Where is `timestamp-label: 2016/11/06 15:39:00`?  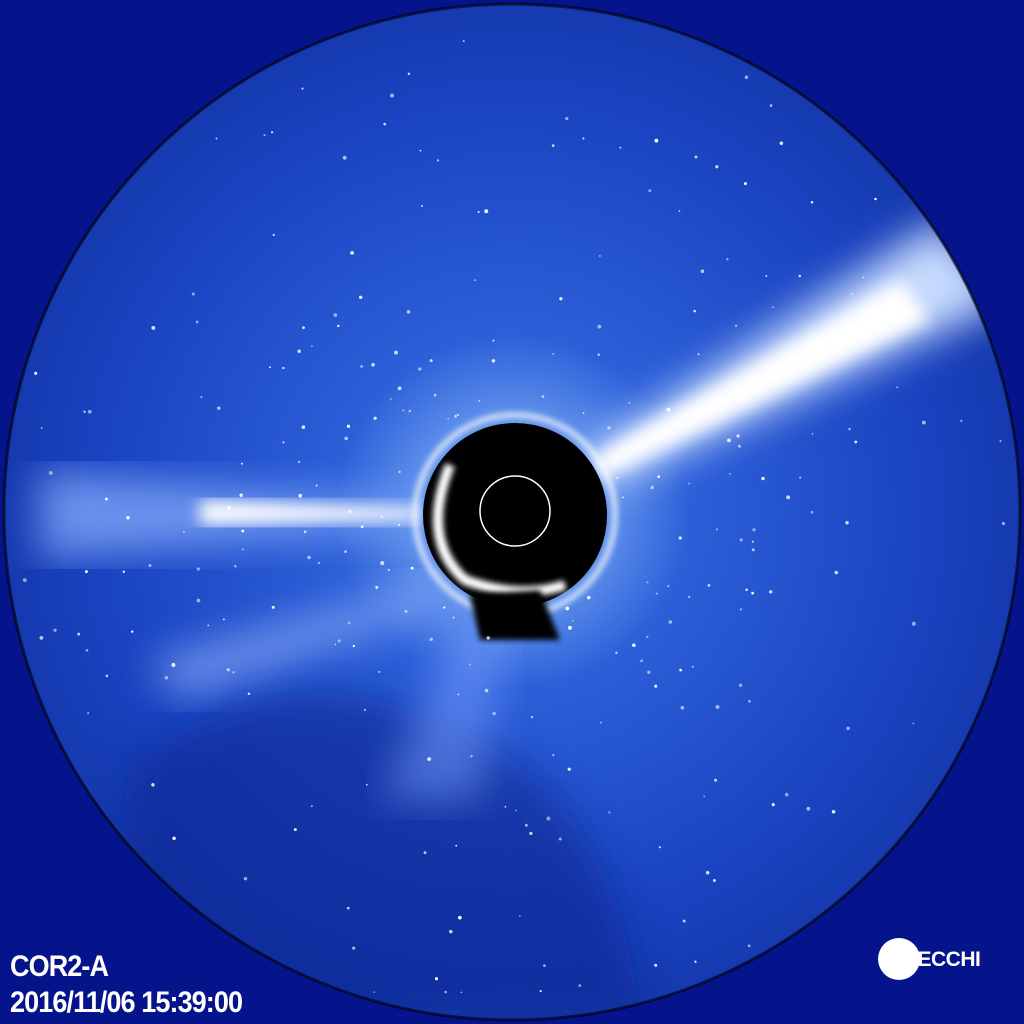 timestamp-label: 2016/11/06 15:39:00 is located at coordinates (126, 1002).